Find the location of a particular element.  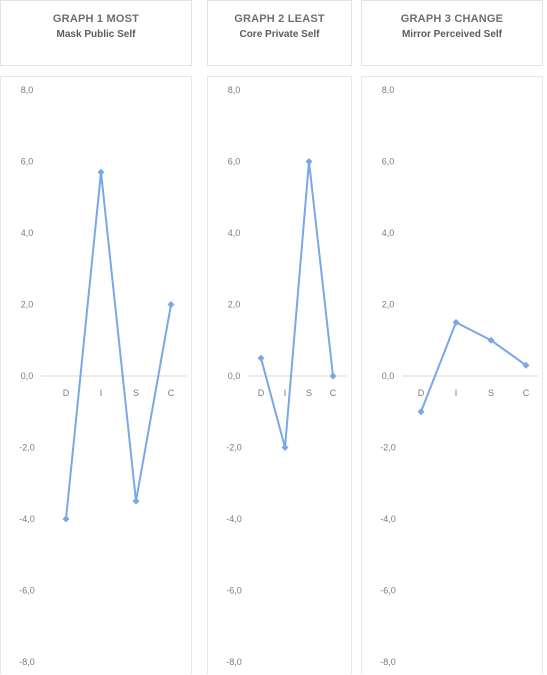

chart-header: GRAPH 2 LEAST Core Private Self is located at coordinates (279, 33).